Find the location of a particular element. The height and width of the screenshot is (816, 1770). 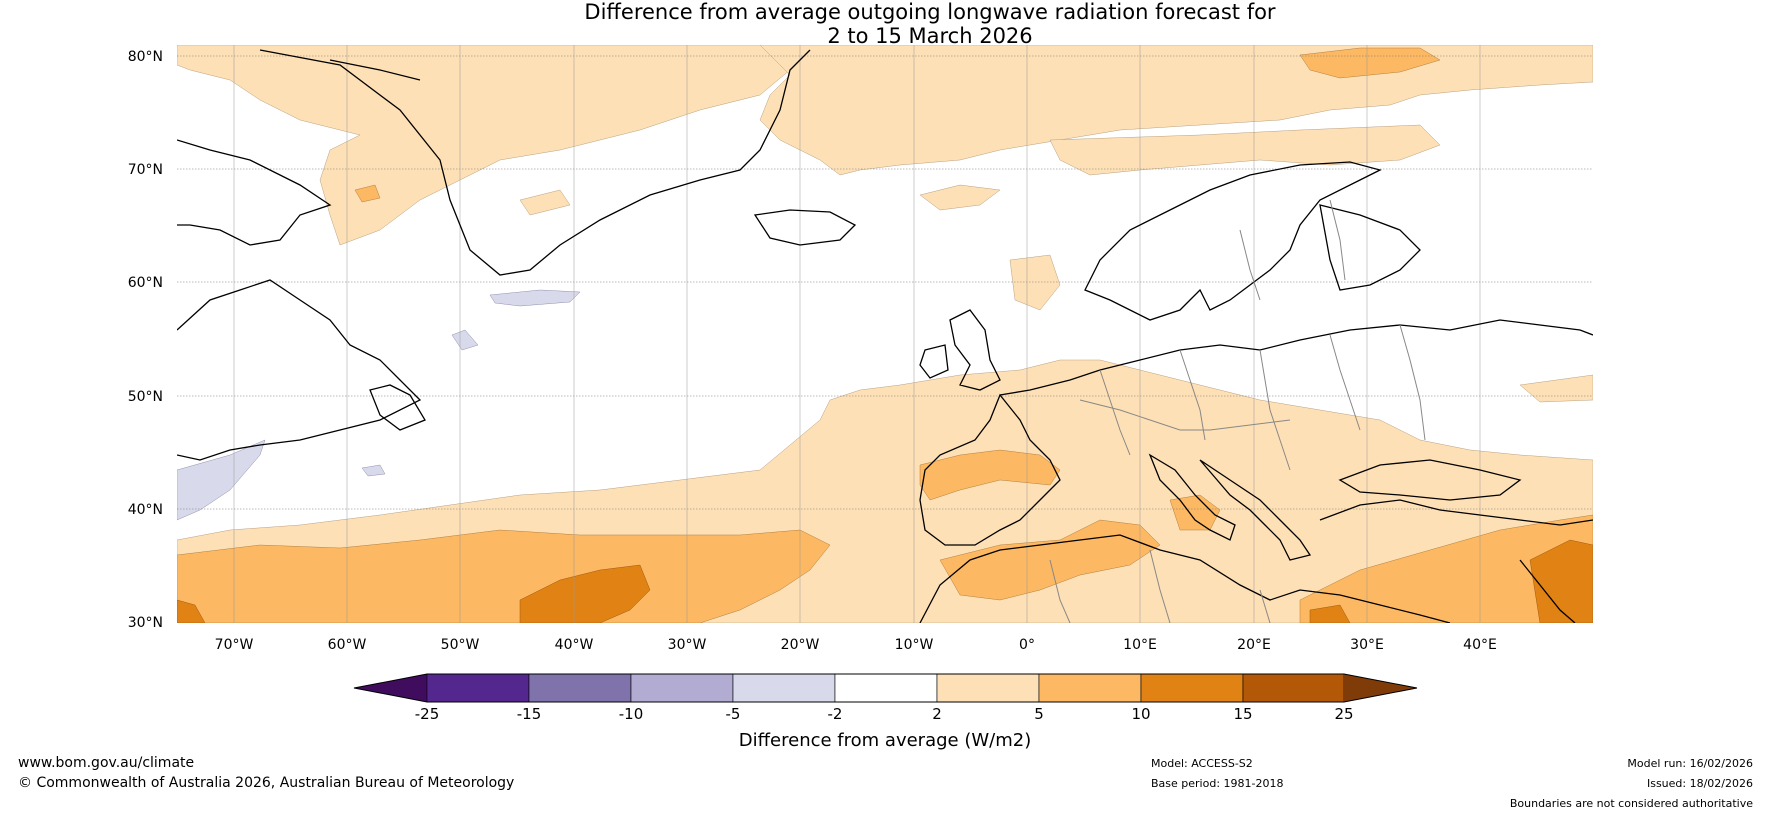

coast-italy is located at coordinates (1192, 497).